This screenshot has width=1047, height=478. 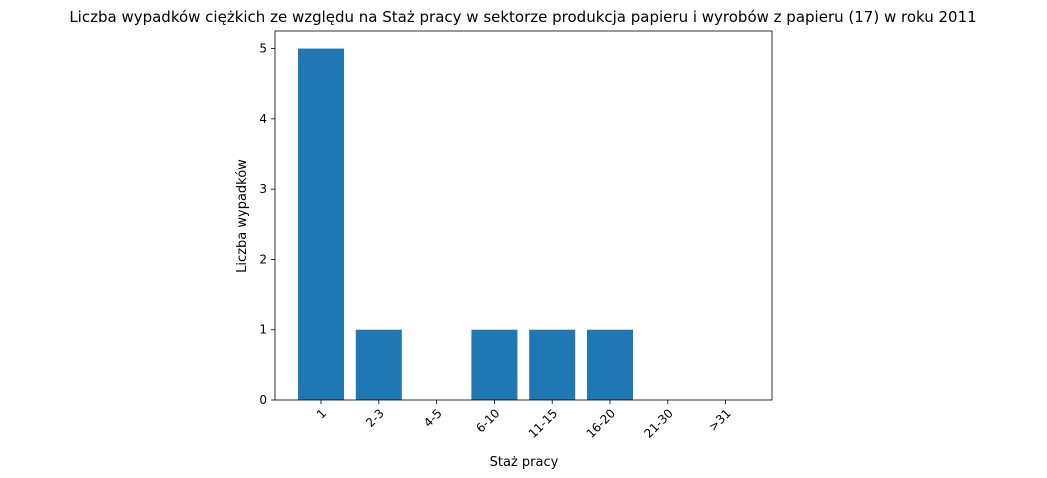 I want to click on y-tick-label: 4, so click(x=263, y=119).